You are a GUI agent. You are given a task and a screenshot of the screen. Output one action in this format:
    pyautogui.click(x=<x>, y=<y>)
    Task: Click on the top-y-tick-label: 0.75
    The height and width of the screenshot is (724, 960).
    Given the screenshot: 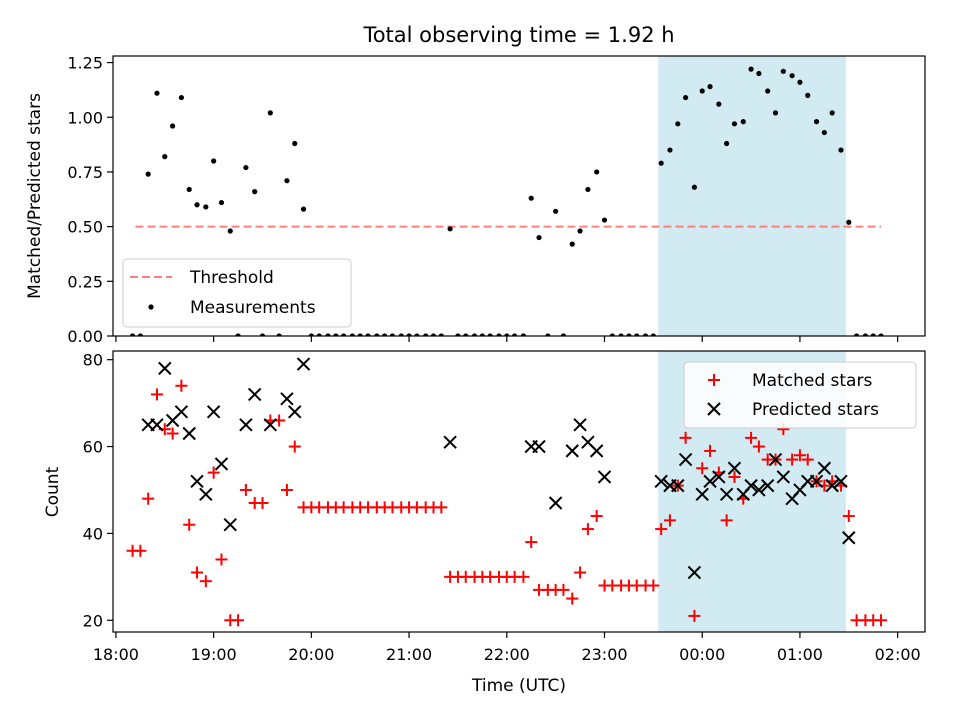 What is the action you would take?
    pyautogui.click(x=85, y=172)
    